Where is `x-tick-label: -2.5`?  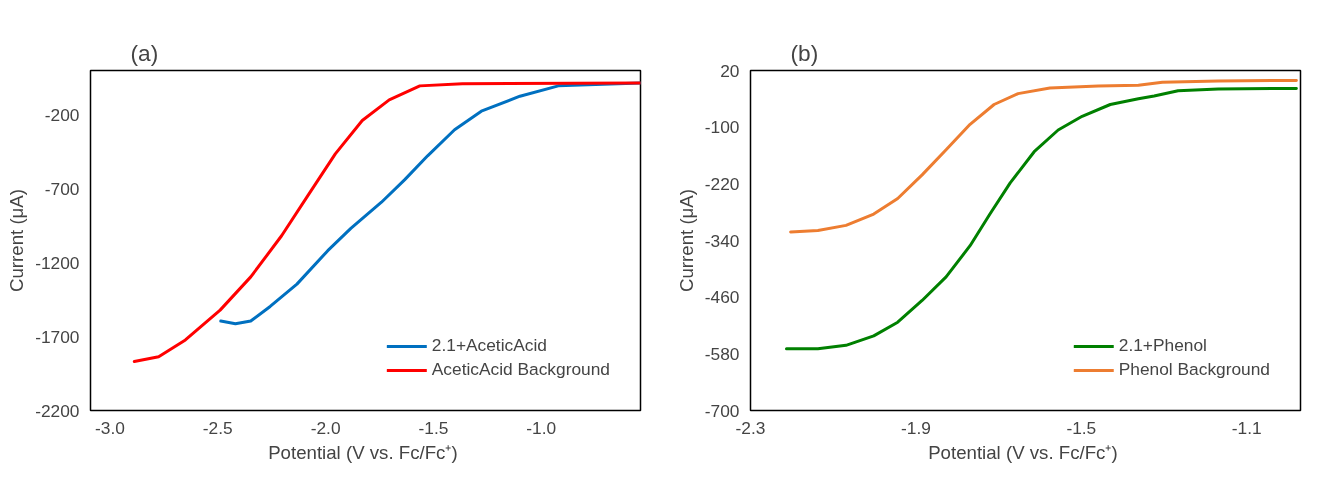 x-tick-label: -2.5 is located at coordinates (217, 427).